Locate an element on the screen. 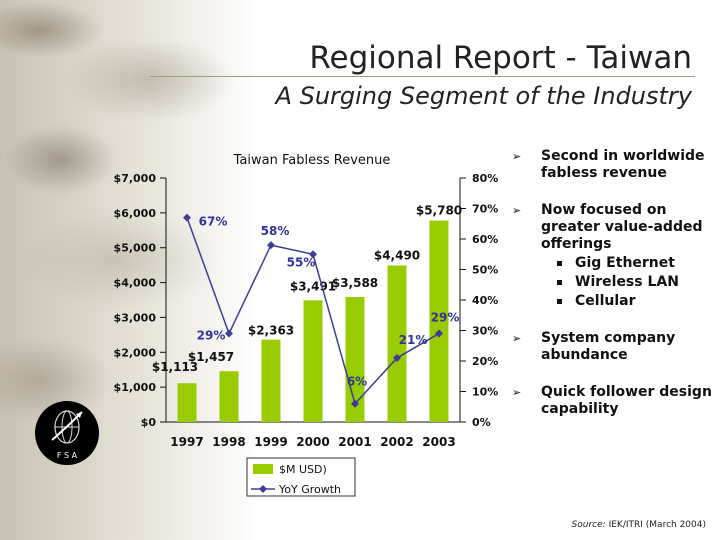  right-axis-tick-label: 20% is located at coordinates (485, 361).